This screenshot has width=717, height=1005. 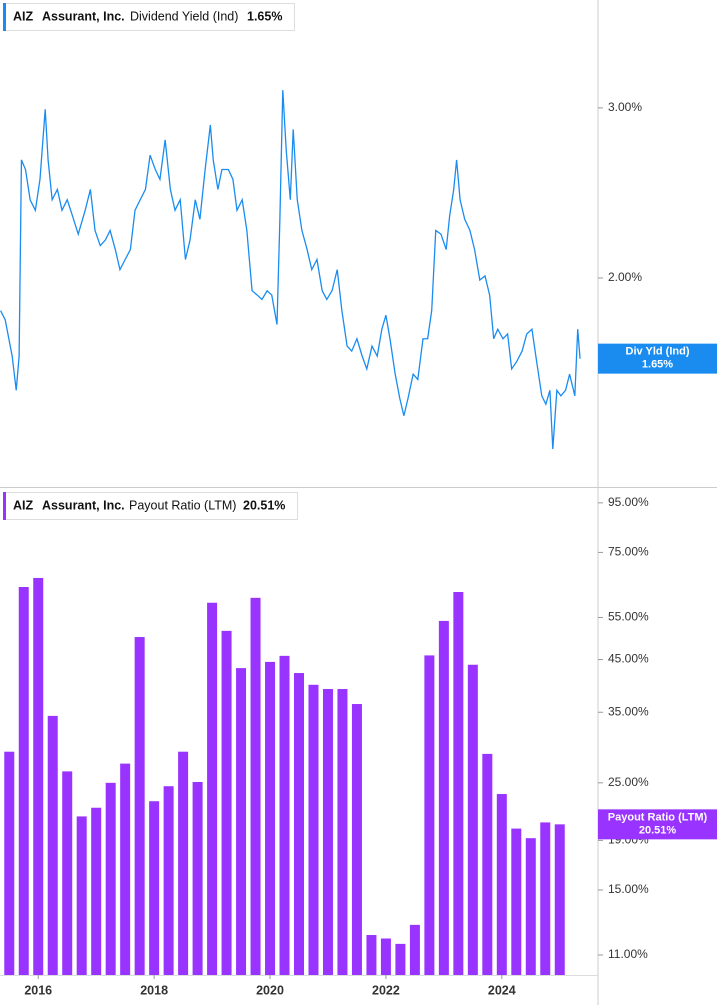 What do you see at coordinates (502, 990) in the screenshot?
I see `x-tick-label: 2024` at bounding box center [502, 990].